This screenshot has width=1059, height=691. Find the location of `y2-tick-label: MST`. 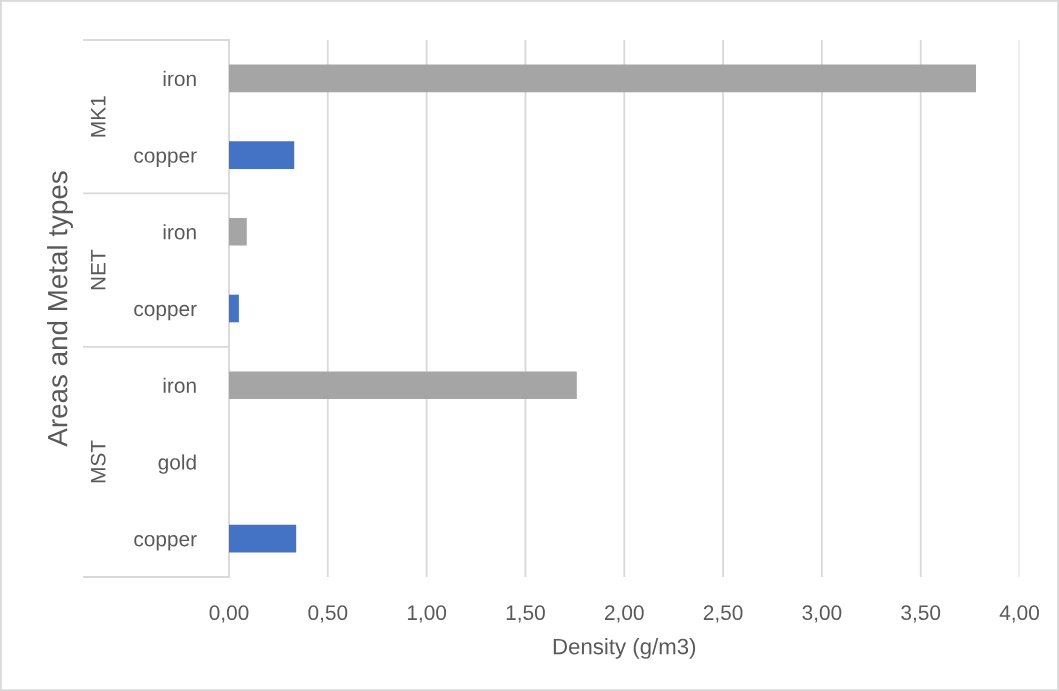

y2-tick-label: MST is located at coordinates (98, 461).